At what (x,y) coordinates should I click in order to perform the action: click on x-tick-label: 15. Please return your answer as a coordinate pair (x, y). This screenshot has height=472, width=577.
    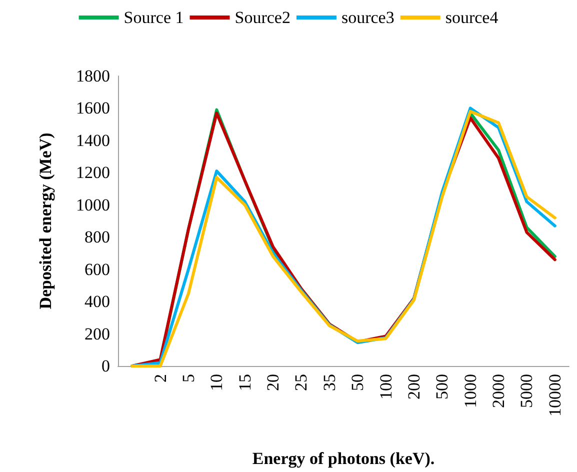
    Looking at the image, I should click on (244, 382).